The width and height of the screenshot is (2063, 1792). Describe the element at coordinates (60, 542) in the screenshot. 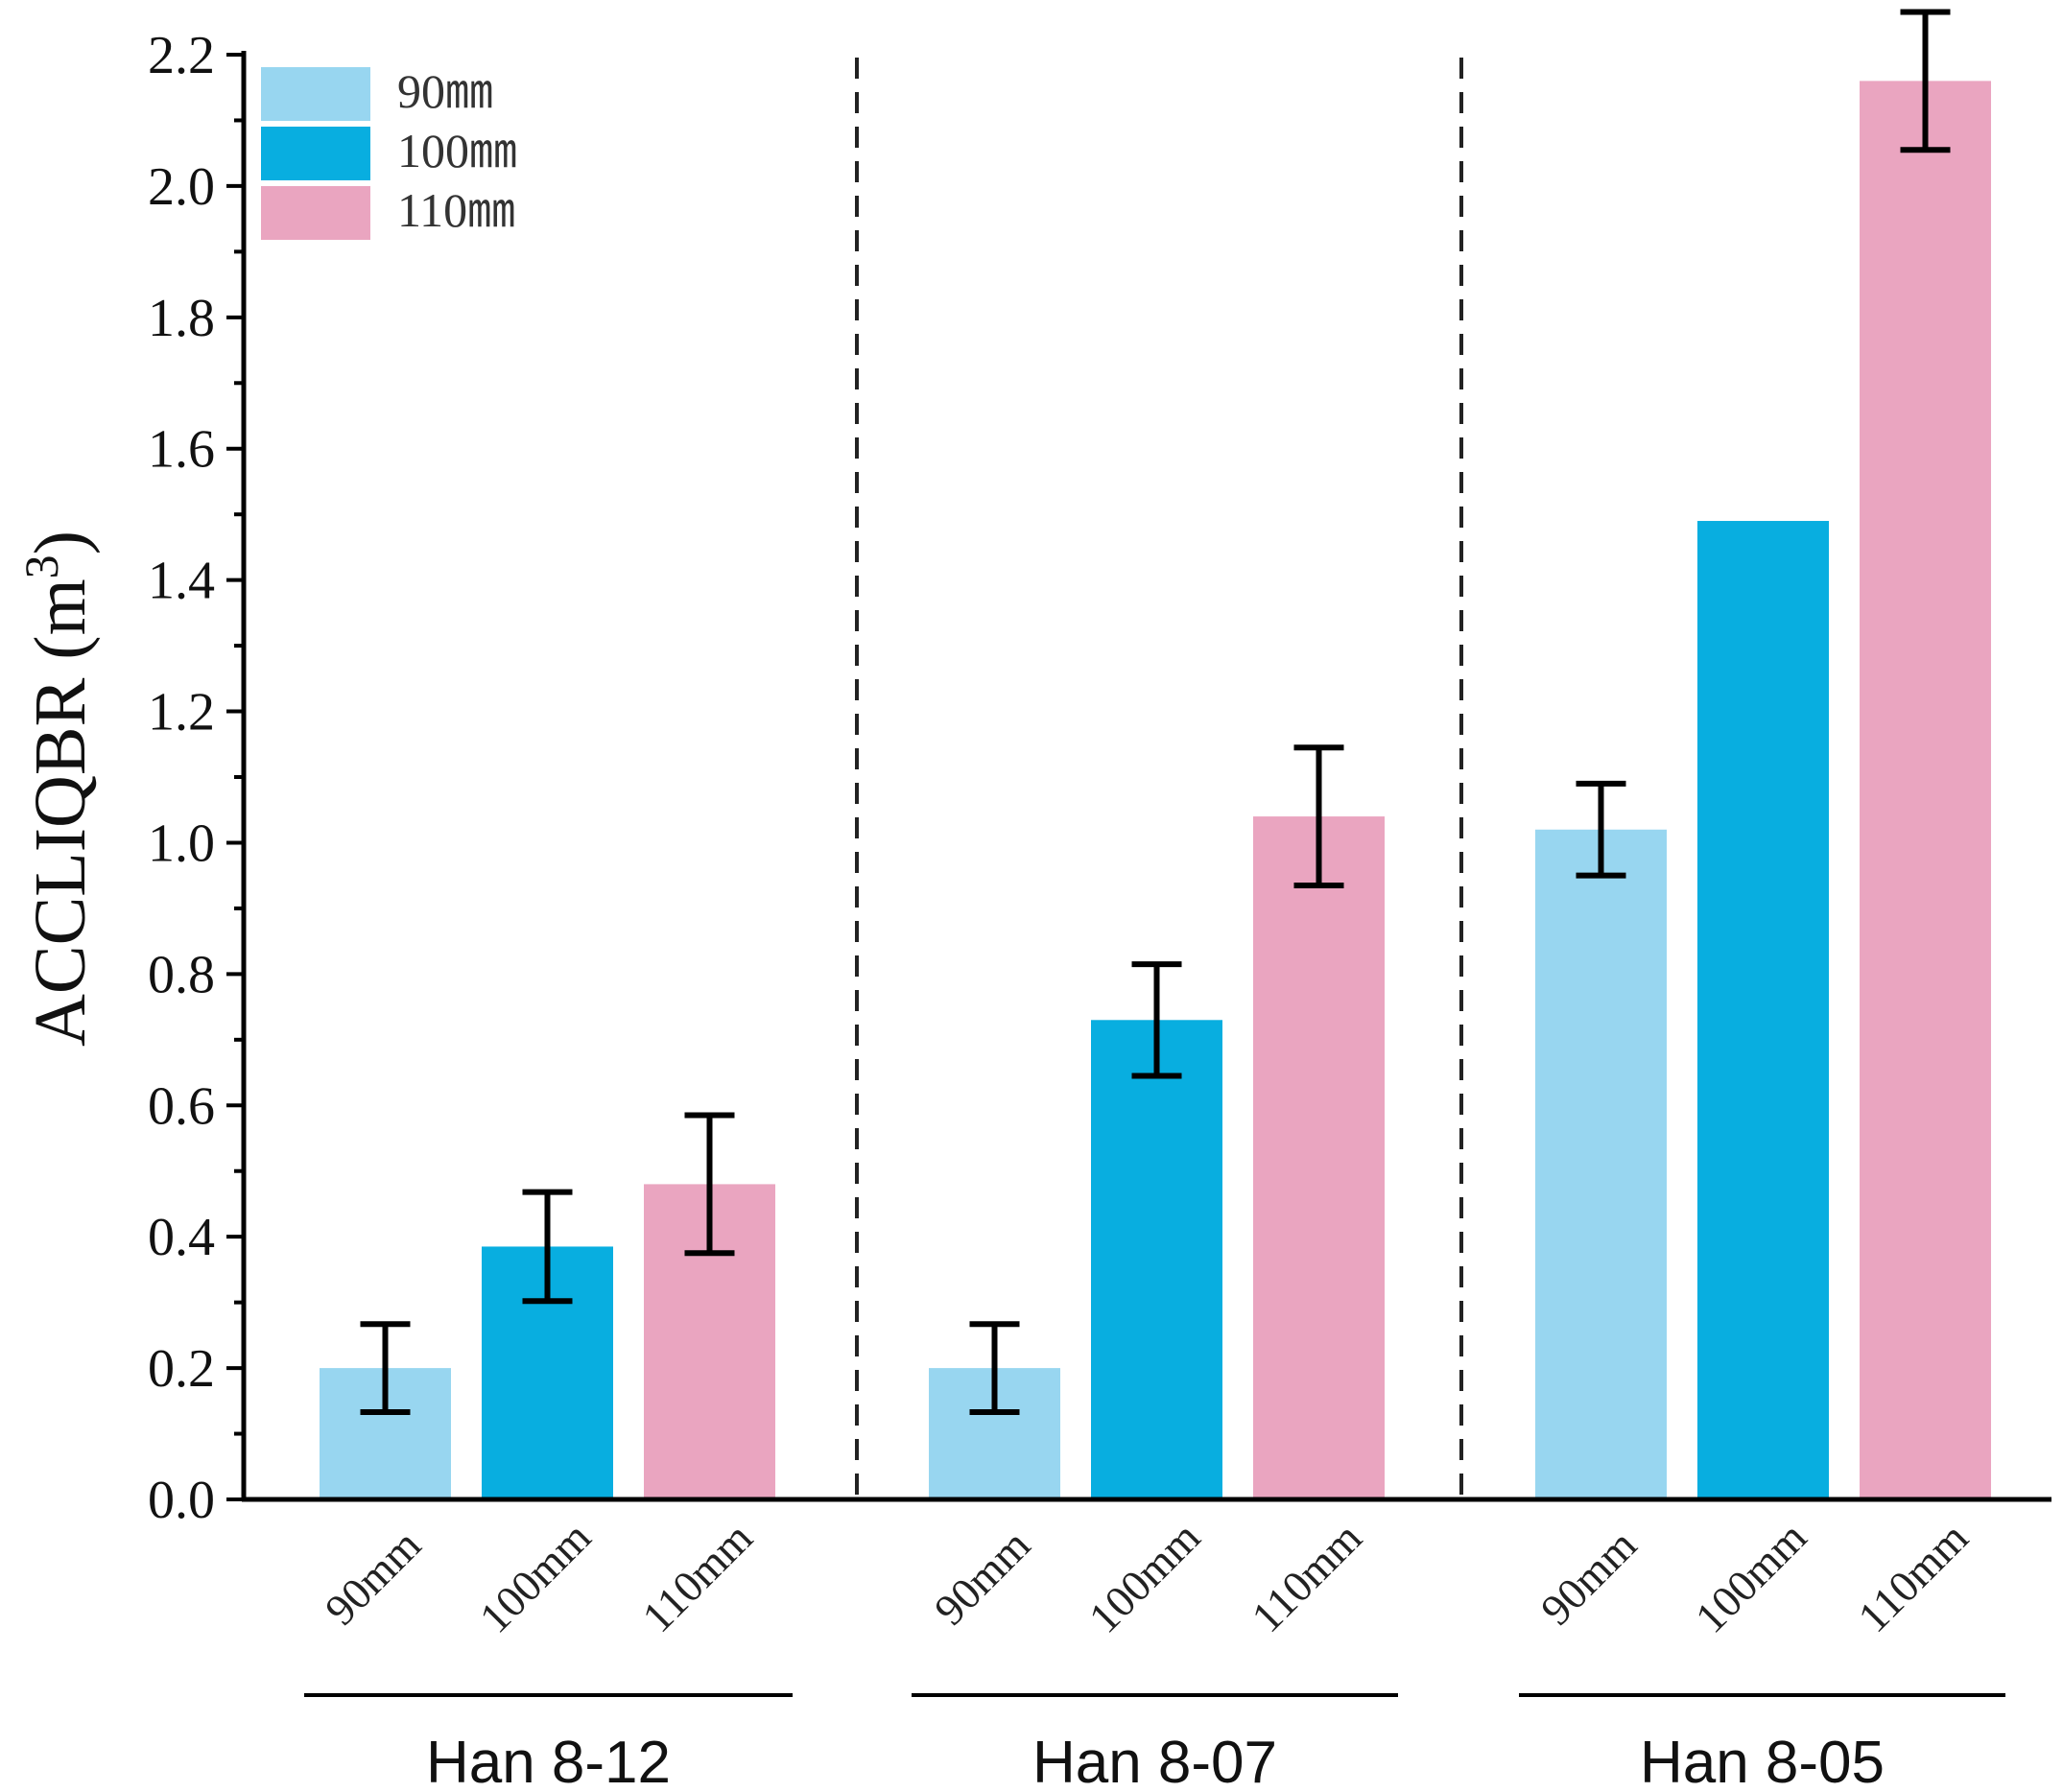

I see `y-axis-label-close: )` at that location.